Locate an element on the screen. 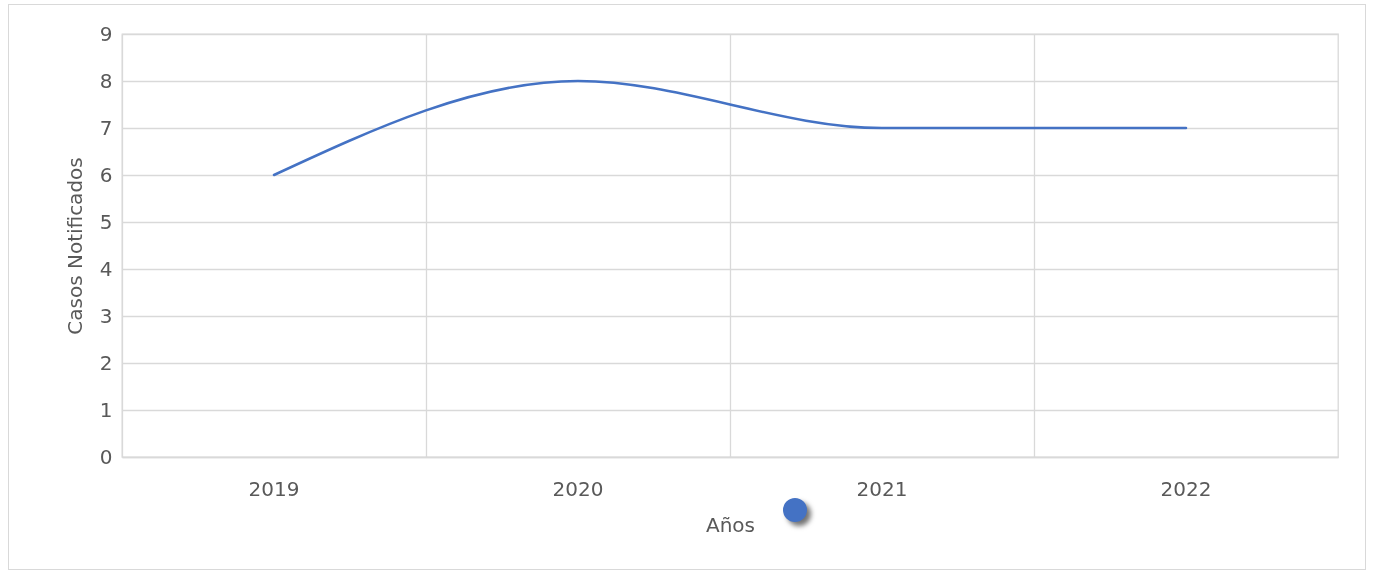 This screenshot has width=1373, height=575. y-tick-label: 1 is located at coordinates (106, 409).